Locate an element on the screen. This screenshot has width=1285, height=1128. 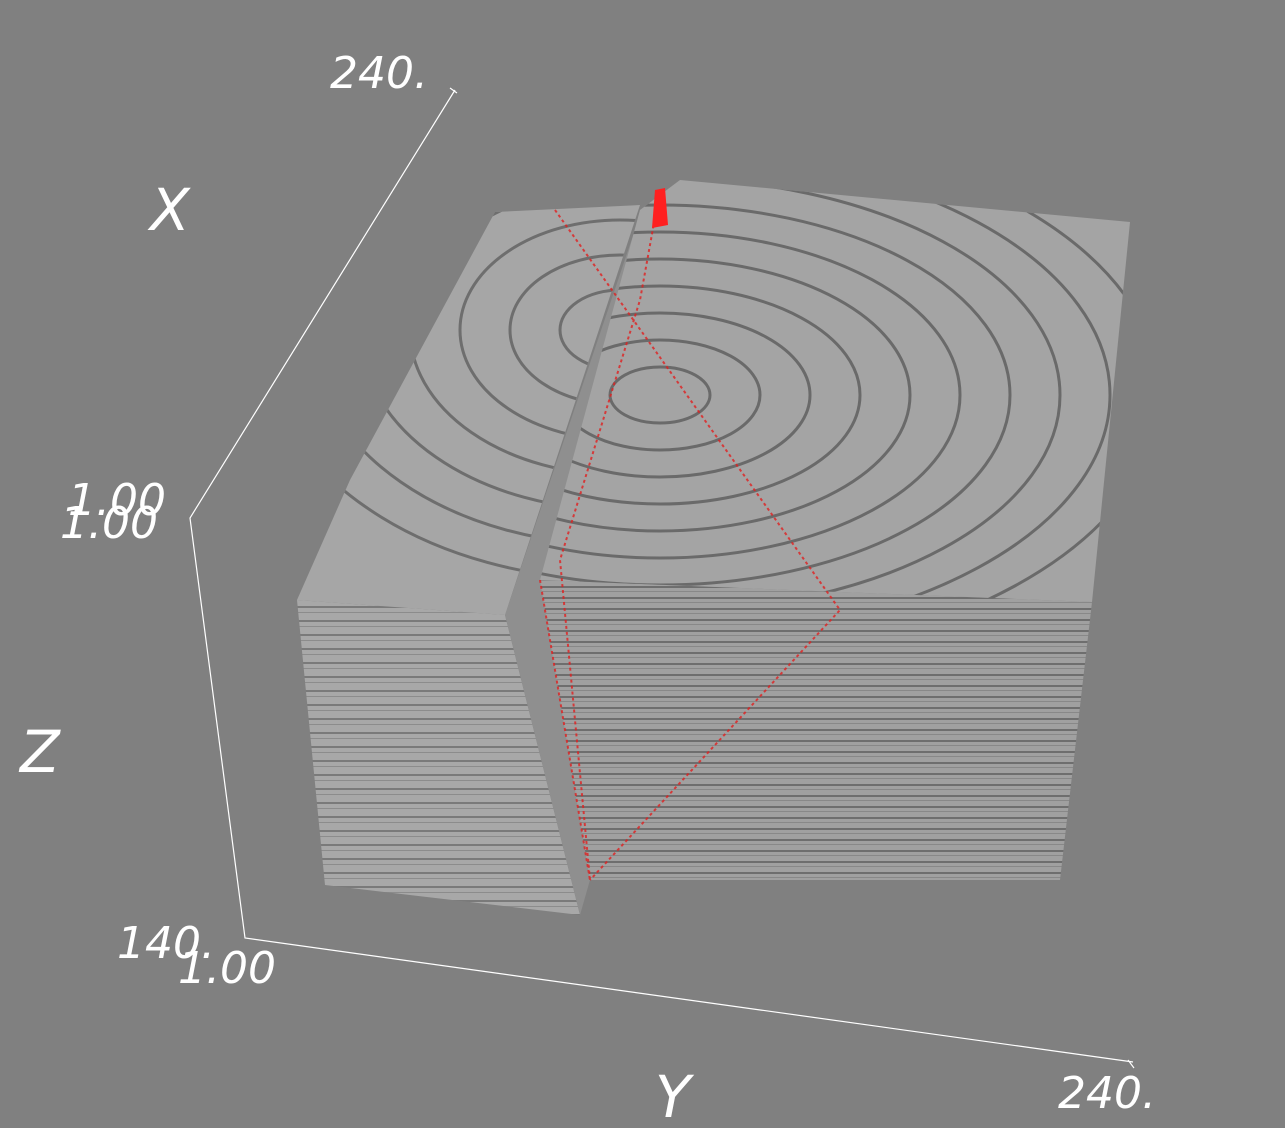
x-axis-label: X is located at coordinates (169, 210).